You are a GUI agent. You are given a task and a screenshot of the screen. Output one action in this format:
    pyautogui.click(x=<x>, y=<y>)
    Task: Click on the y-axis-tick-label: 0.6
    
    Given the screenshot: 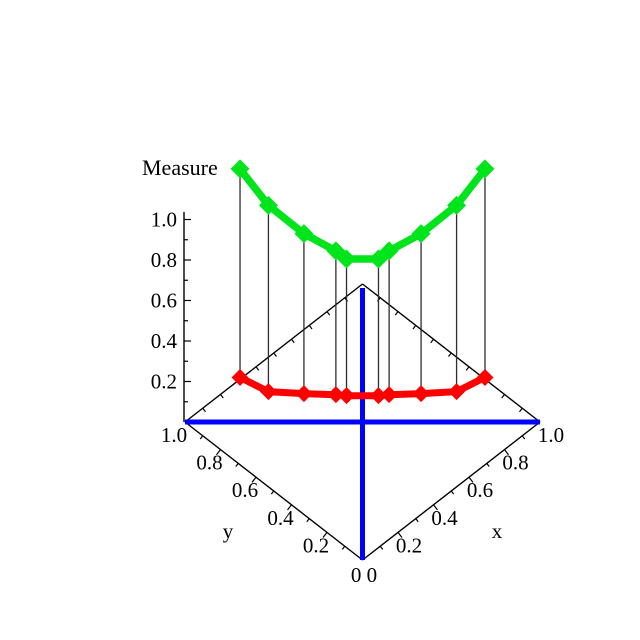 What is the action you would take?
    pyautogui.click(x=245, y=490)
    